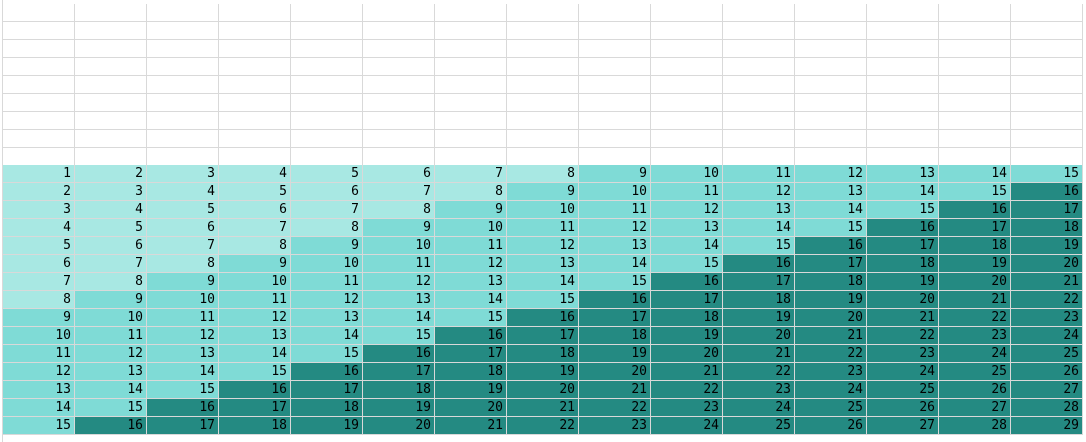 Image resolution: width=1086 pixels, height=442 pixels. Describe the element at coordinates (687, 408) in the screenshot. I see `grid-cell: 23` at that location.